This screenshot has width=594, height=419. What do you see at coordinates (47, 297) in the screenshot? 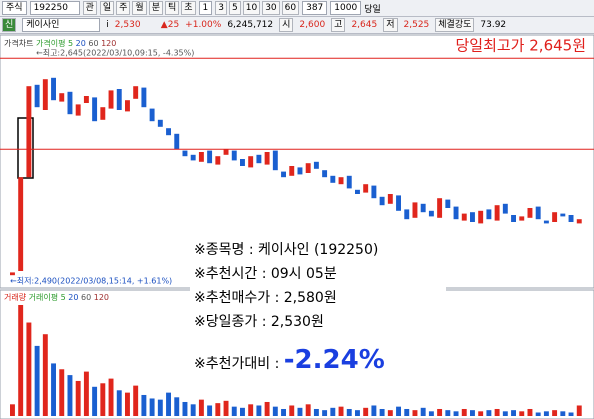
I see `legend-item: 거래이평 5` at bounding box center [47, 297].